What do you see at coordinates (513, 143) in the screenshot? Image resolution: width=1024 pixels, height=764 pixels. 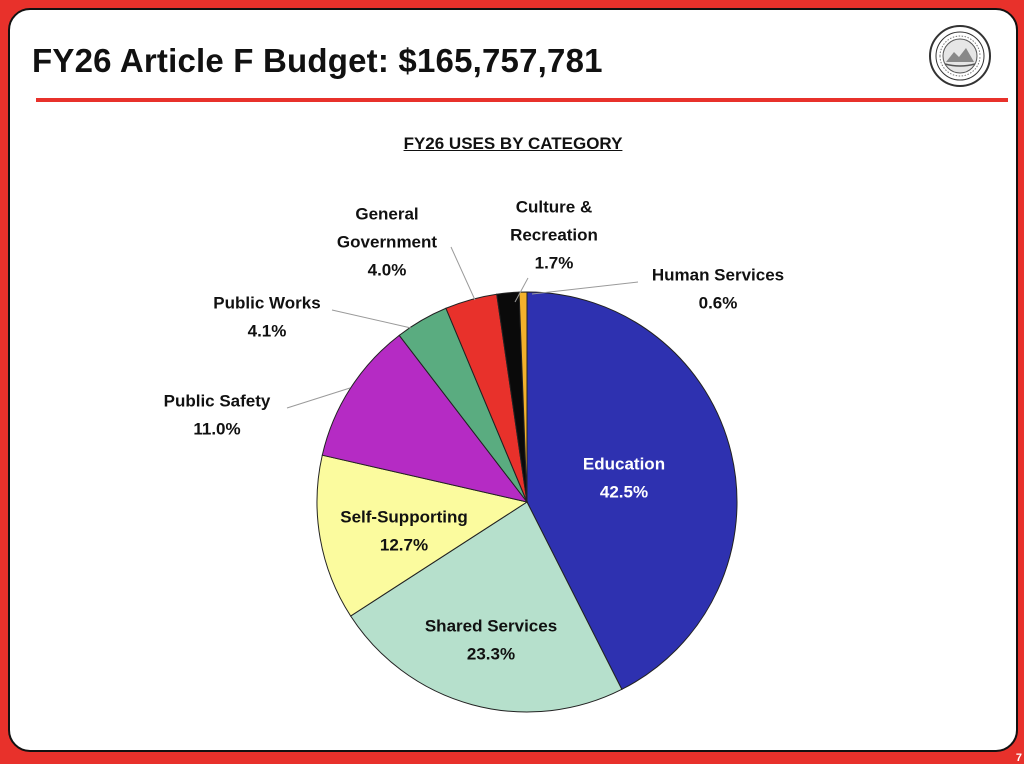 I see `chart-title: FY26 USES BY CATEGORY` at bounding box center [513, 143].